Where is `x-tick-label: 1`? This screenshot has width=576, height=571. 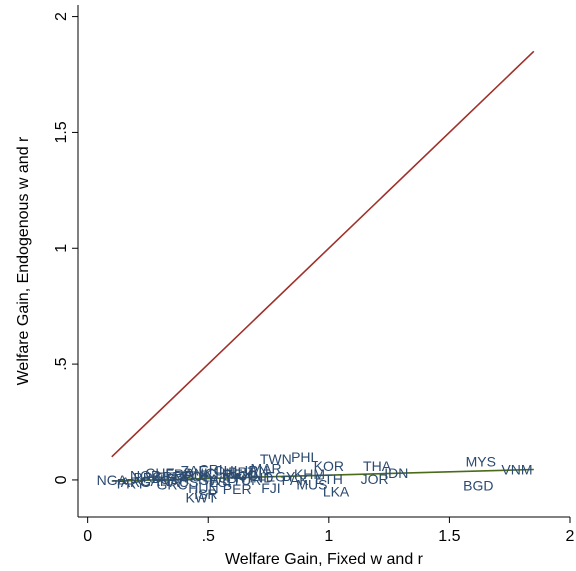 x-tick-label: 1 is located at coordinates (328, 536).